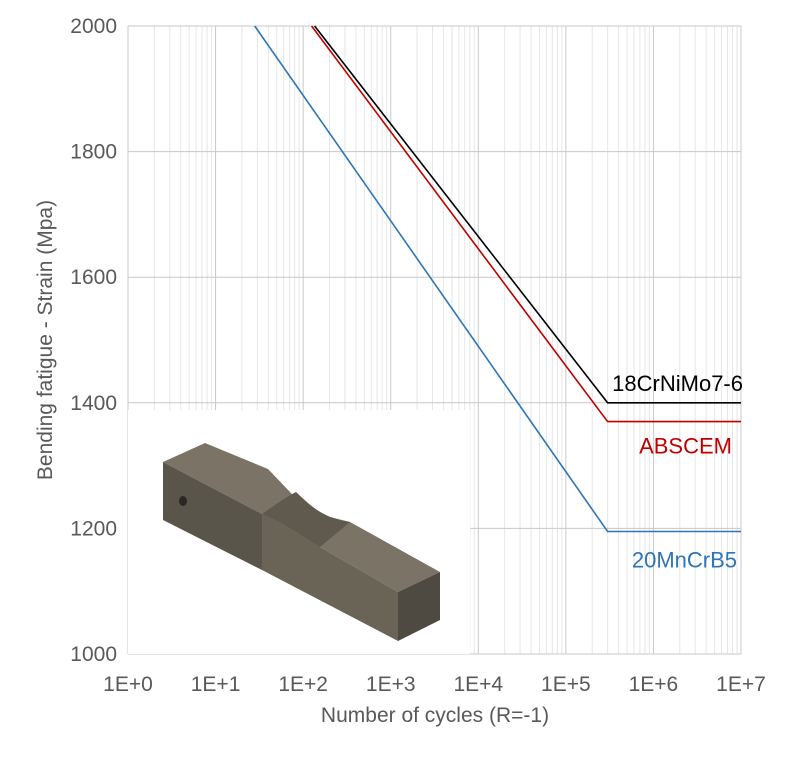 Image resolution: width=795 pixels, height=758 pixels. Describe the element at coordinates (741, 684) in the screenshot. I see `x-tick-label: 1E+7` at that location.